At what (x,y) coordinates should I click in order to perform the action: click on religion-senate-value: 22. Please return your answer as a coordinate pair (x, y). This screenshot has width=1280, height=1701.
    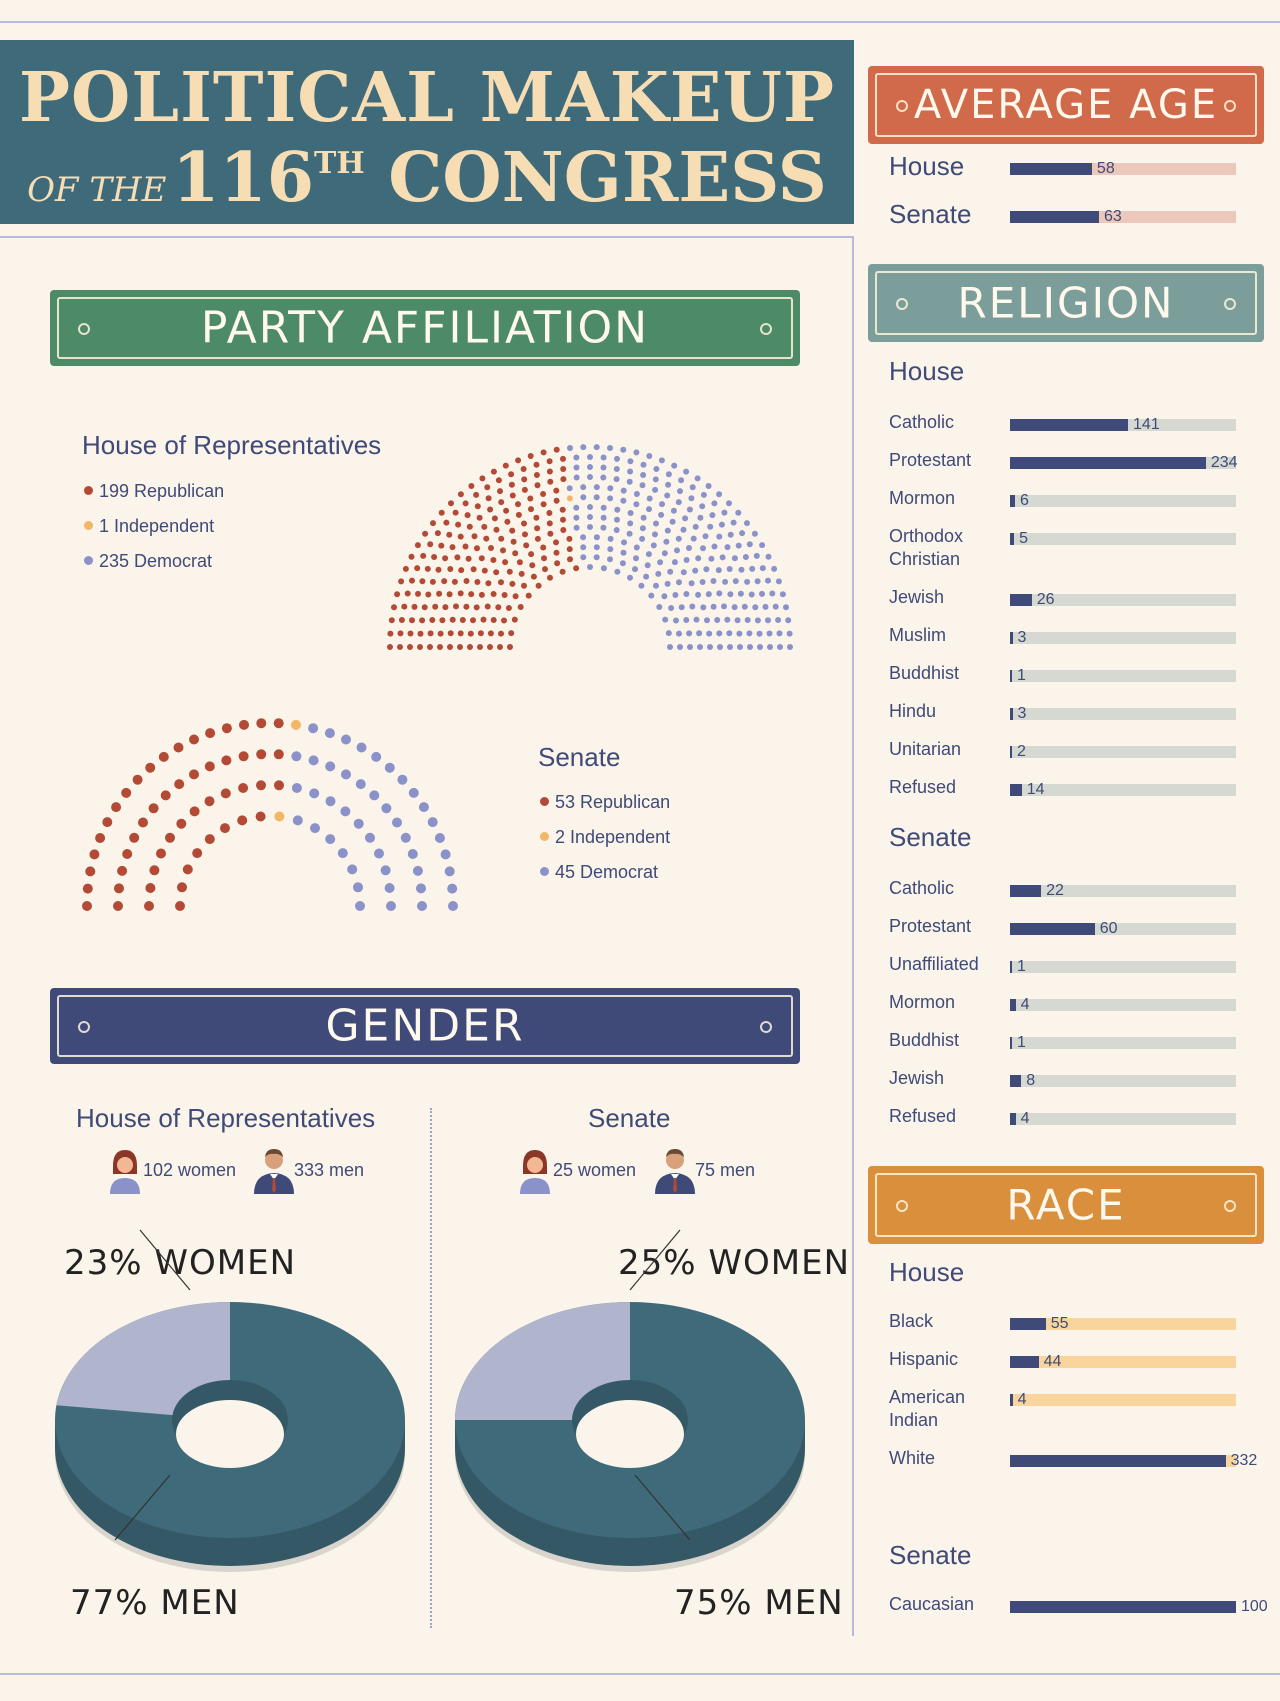
    Looking at the image, I should click on (1055, 890).